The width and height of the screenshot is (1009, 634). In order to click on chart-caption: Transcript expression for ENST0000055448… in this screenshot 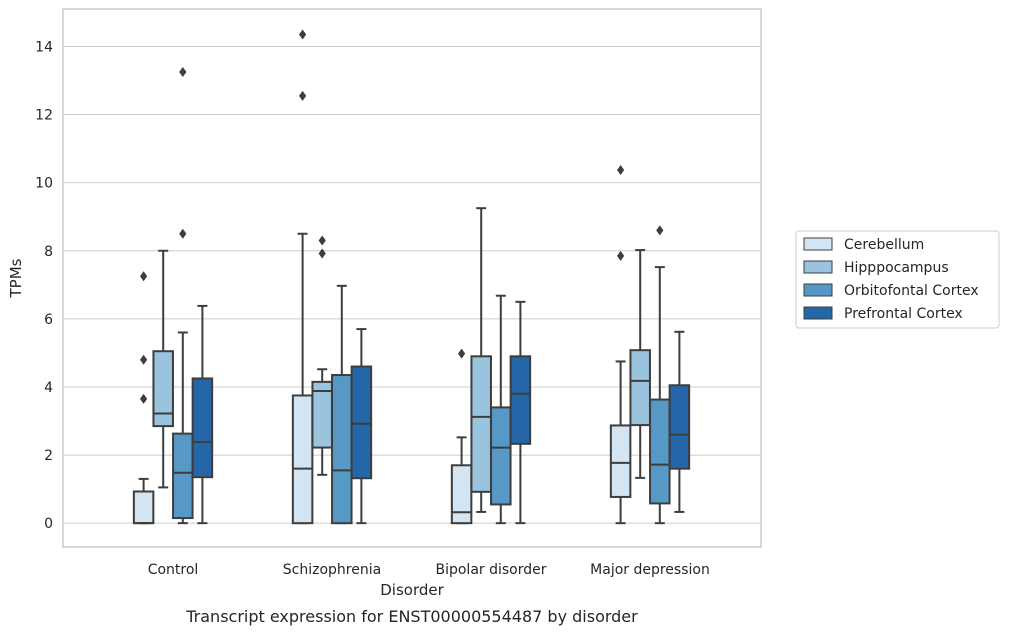, I will do `click(411, 616)`.